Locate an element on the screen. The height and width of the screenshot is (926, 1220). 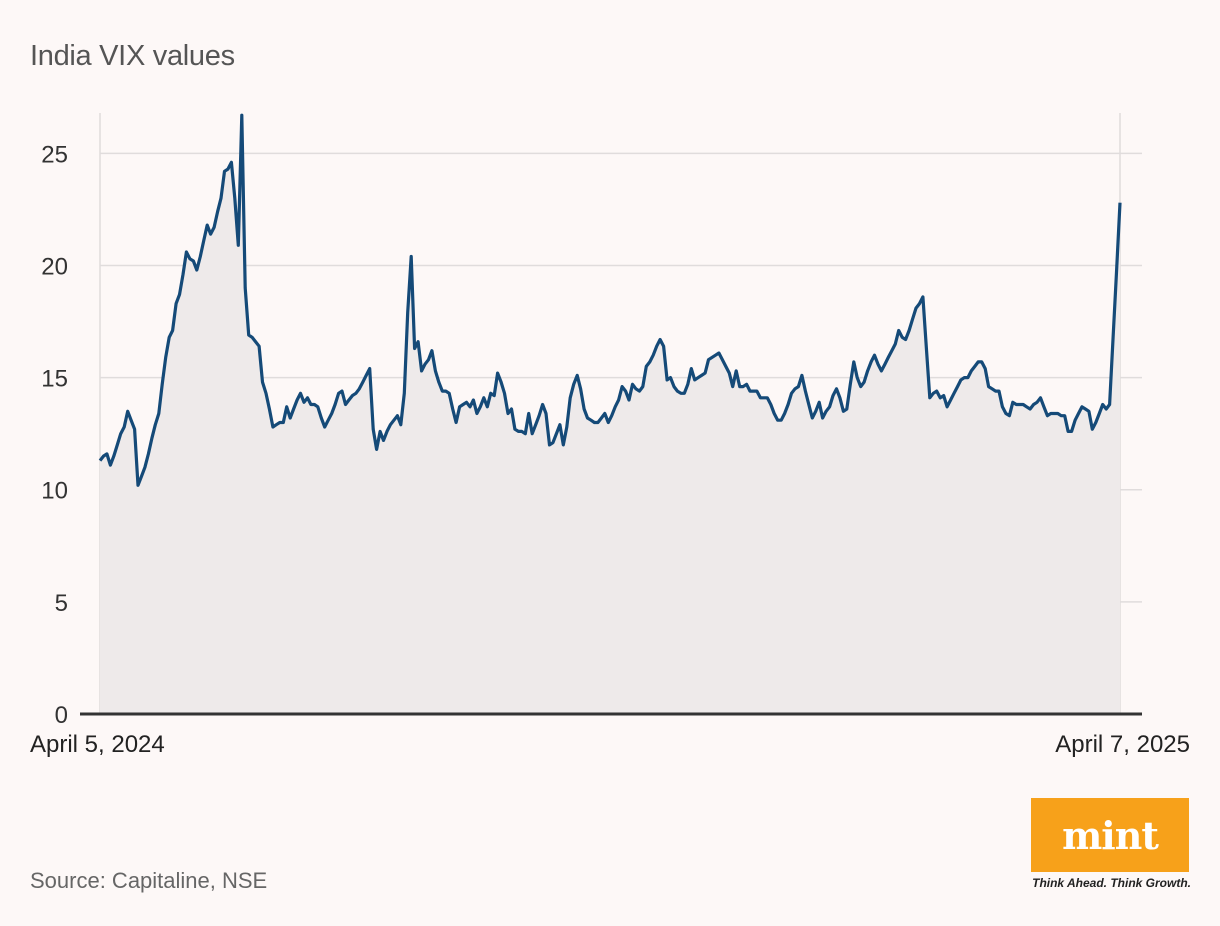
x-start-label: April 5, 2024 is located at coordinates (97, 744).